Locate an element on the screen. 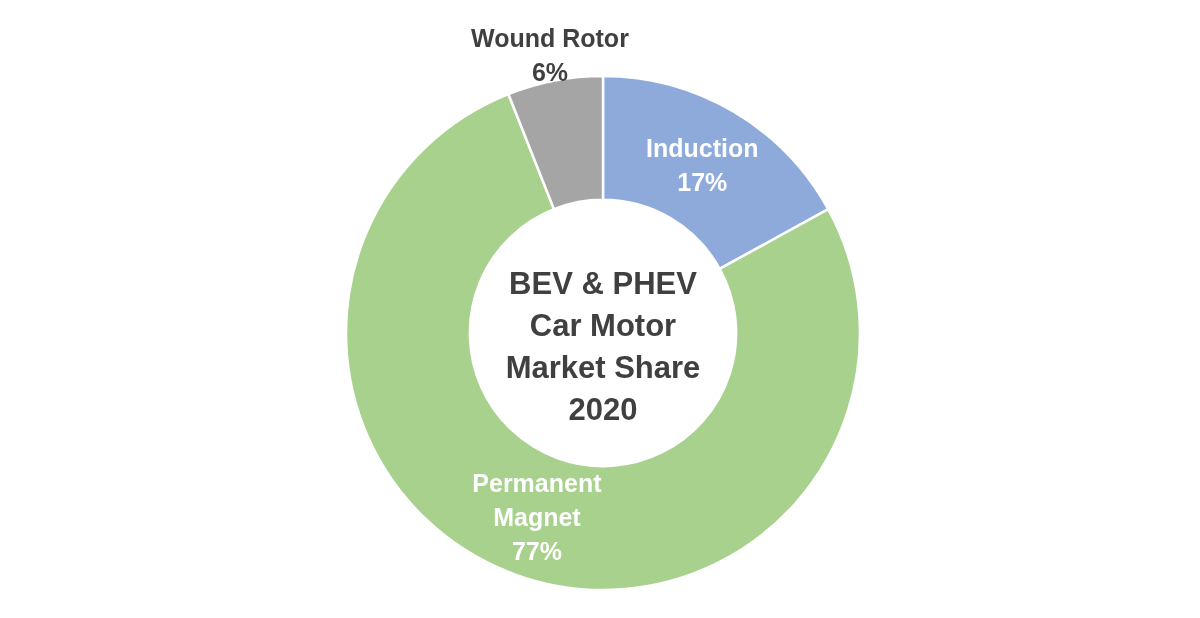  data-label: 77% is located at coordinates (536, 550).